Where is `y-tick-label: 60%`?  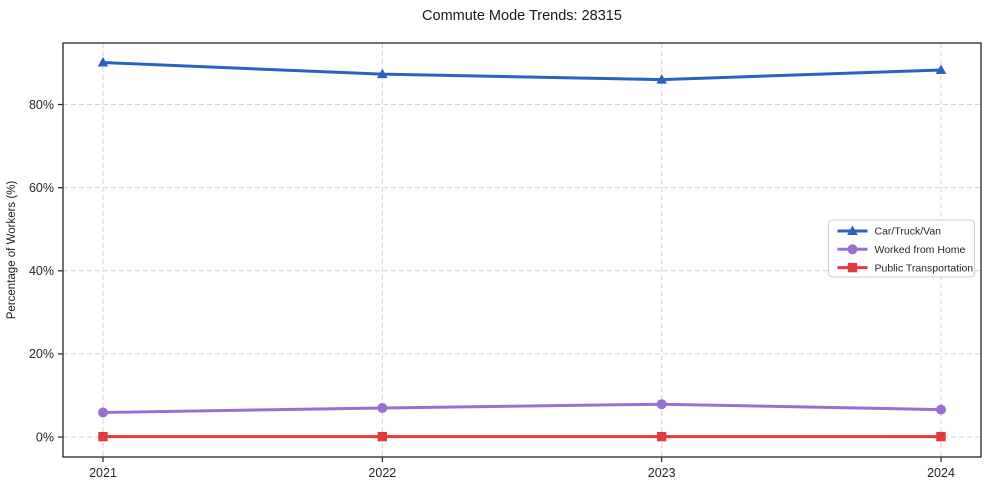
y-tick-label: 60% is located at coordinates (41, 188).